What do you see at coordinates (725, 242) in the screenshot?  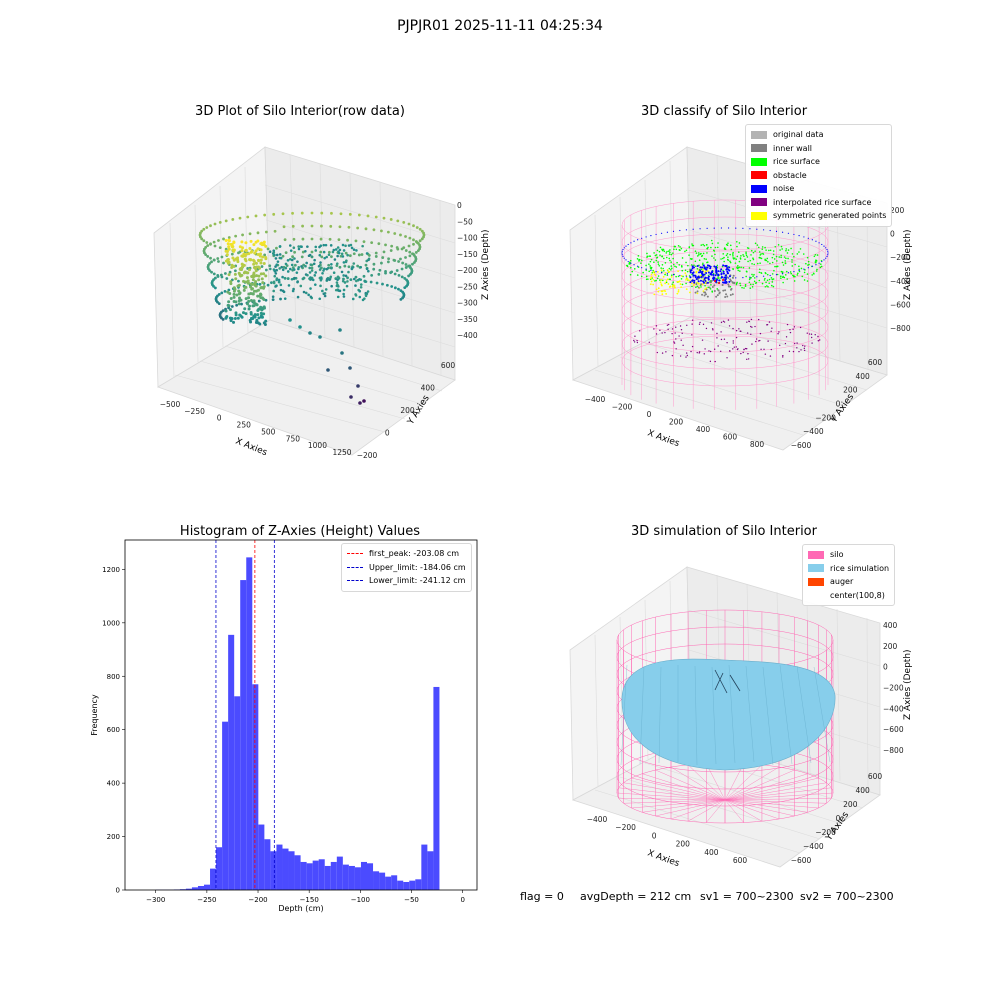 I see `cylinder-wire-ring` at bounding box center [725, 242].